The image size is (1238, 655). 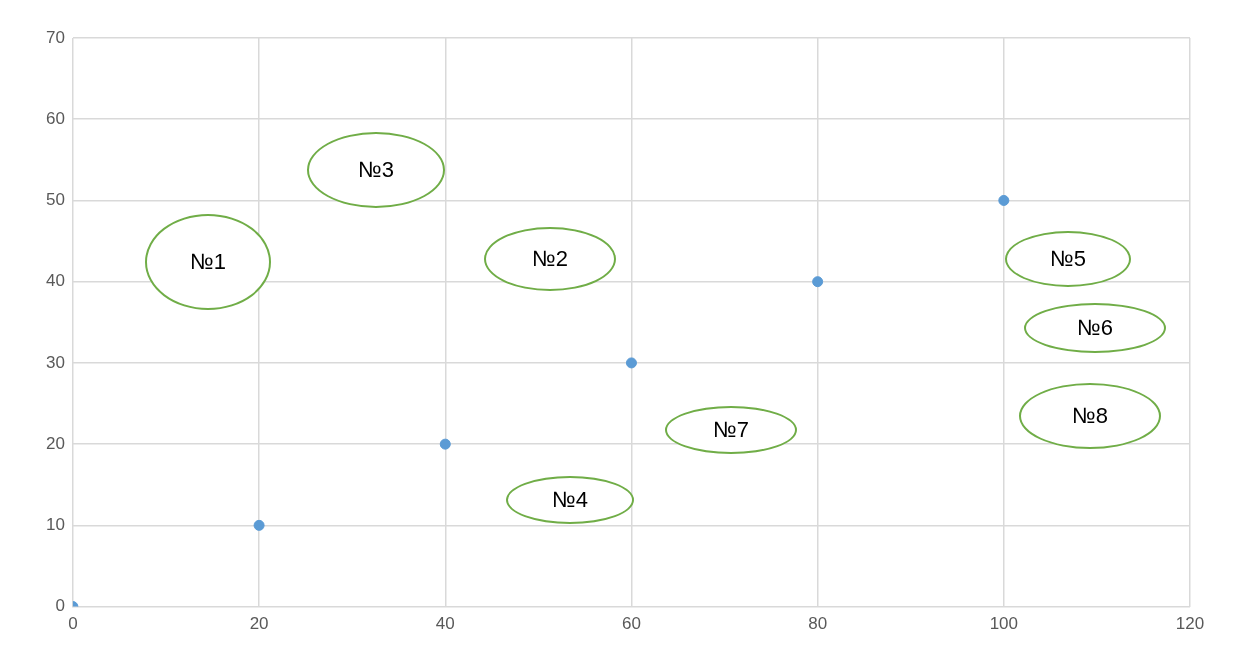 What do you see at coordinates (631, 624) in the screenshot?
I see `x-tick-label: 60` at bounding box center [631, 624].